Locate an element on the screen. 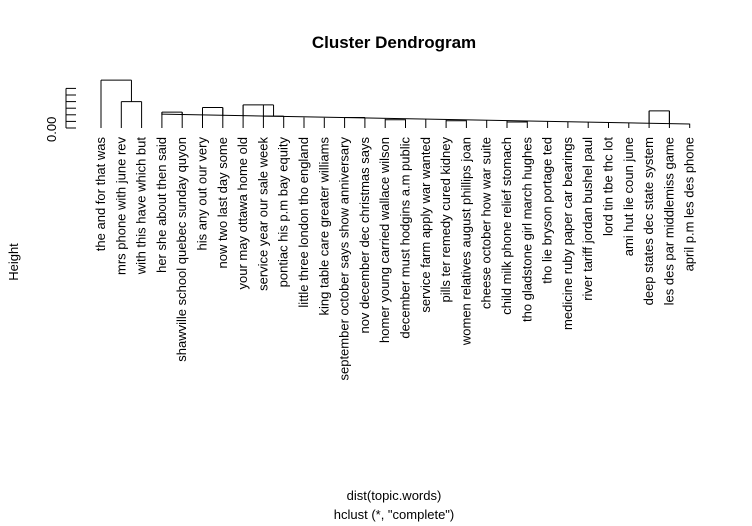 This screenshot has height=526, width=752. y-axis: 0.00 is located at coordinates (60, 114).